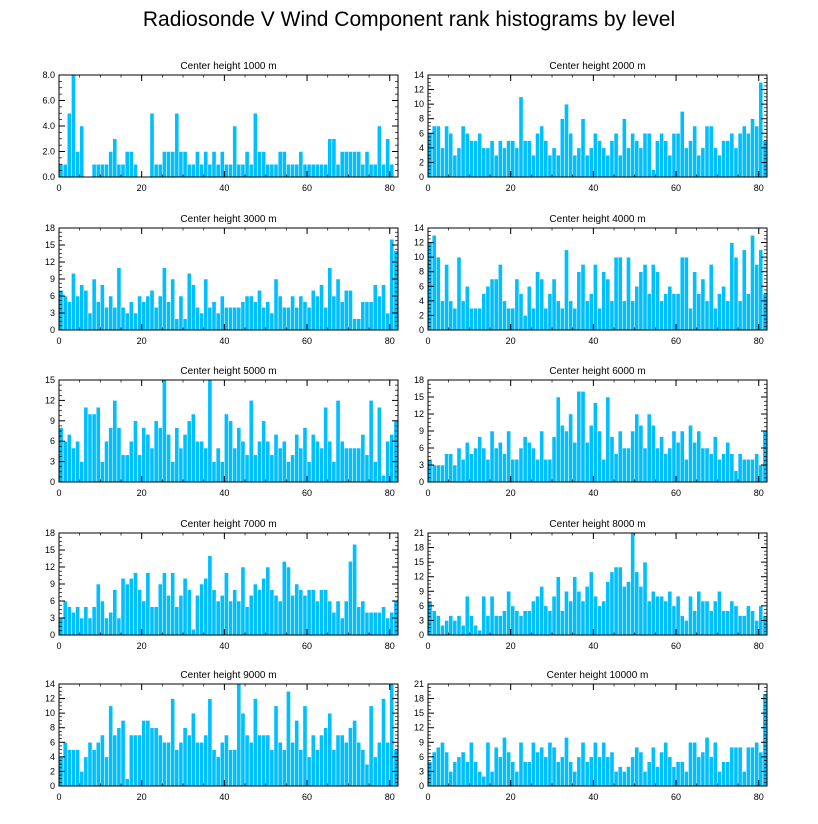 Image resolution: width=818 pixels, height=824 pixels. Describe the element at coordinates (419, 397) in the screenshot. I see `y-tick-label: 15` at that location.